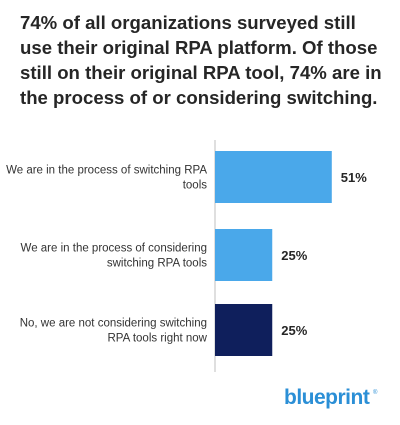 This screenshot has width=400, height=425. I want to click on category-label-2-line-2: switching RPA tools, so click(157, 264).